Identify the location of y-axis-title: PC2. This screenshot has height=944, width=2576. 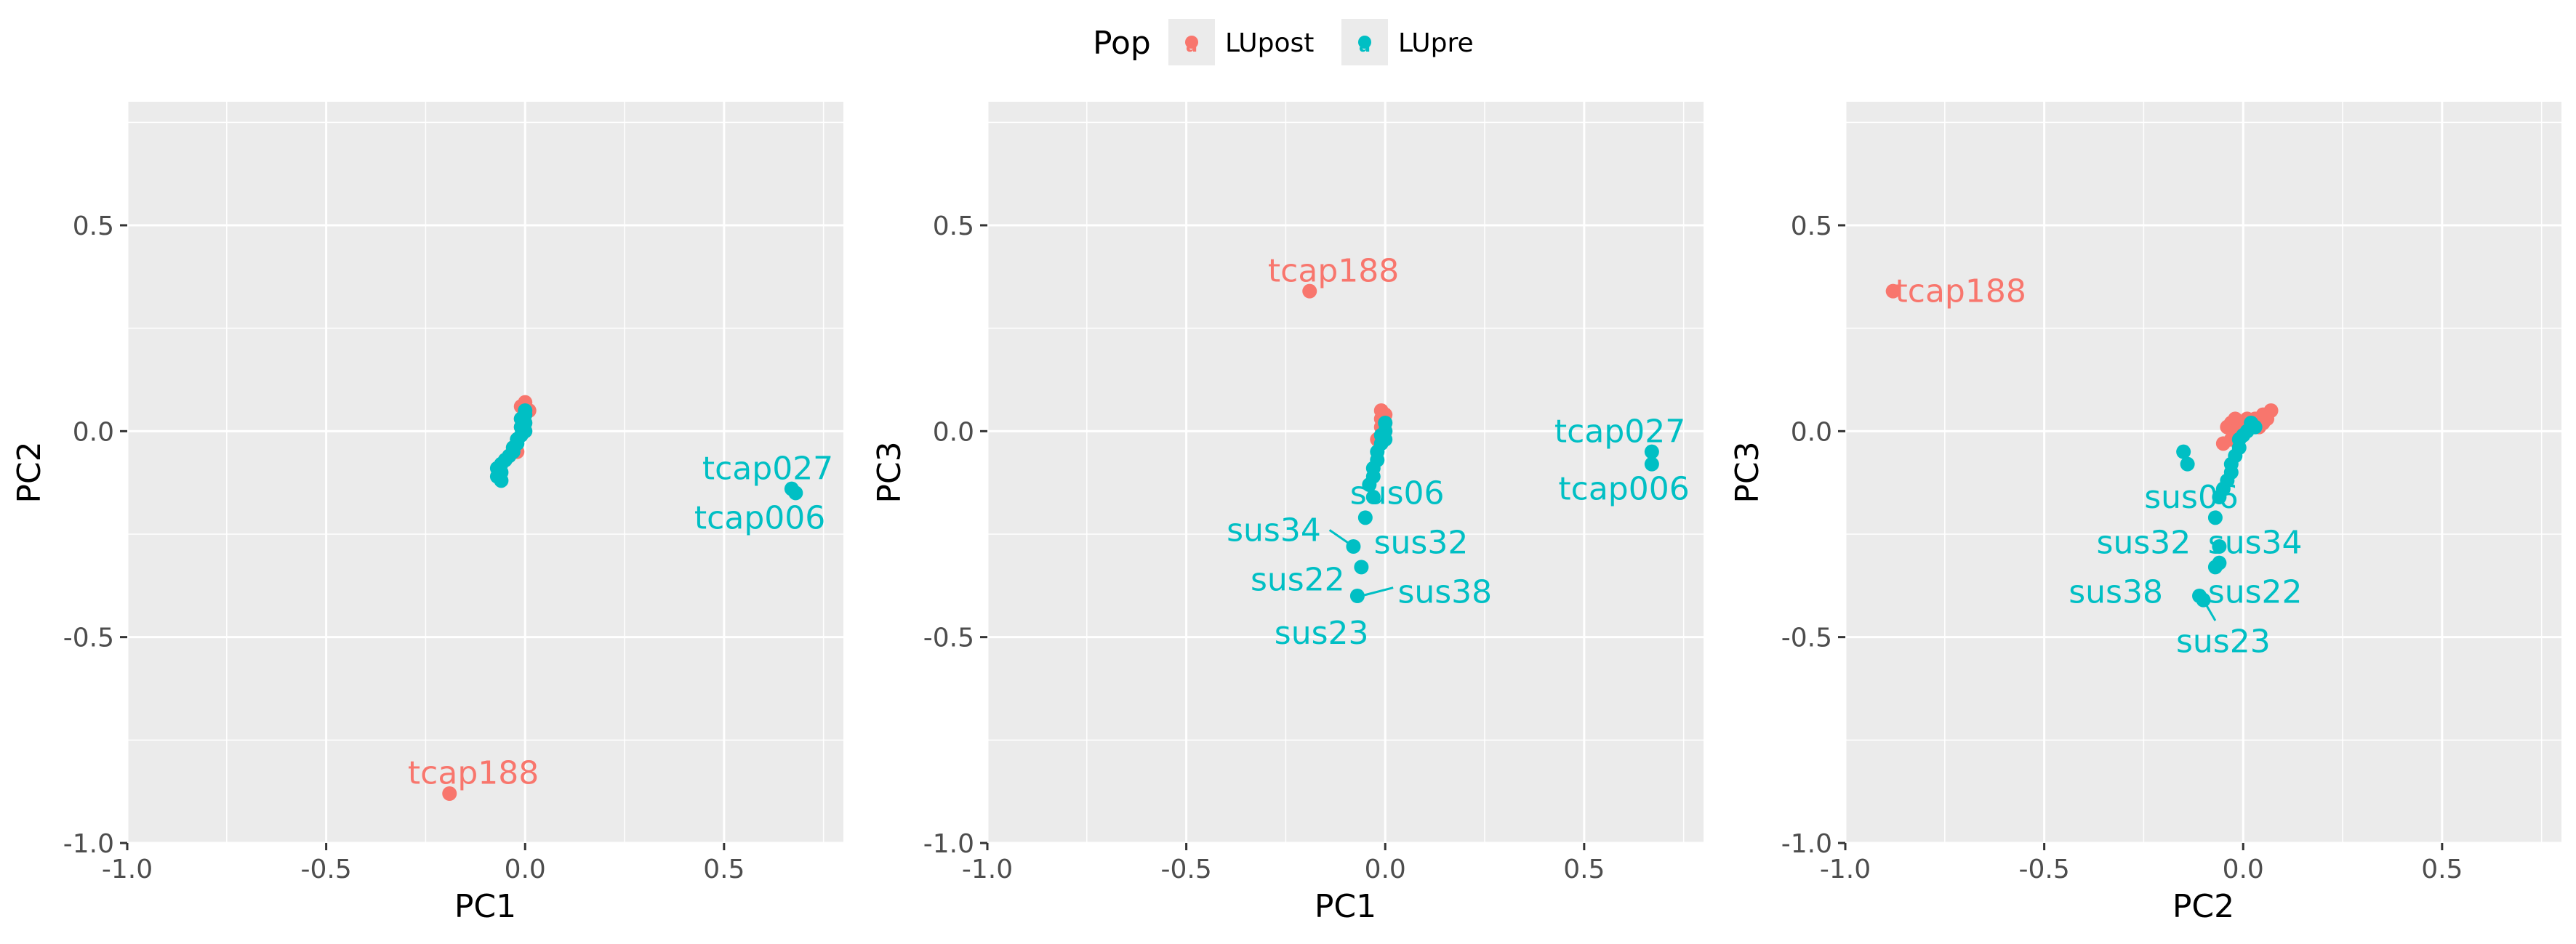
(29, 472).